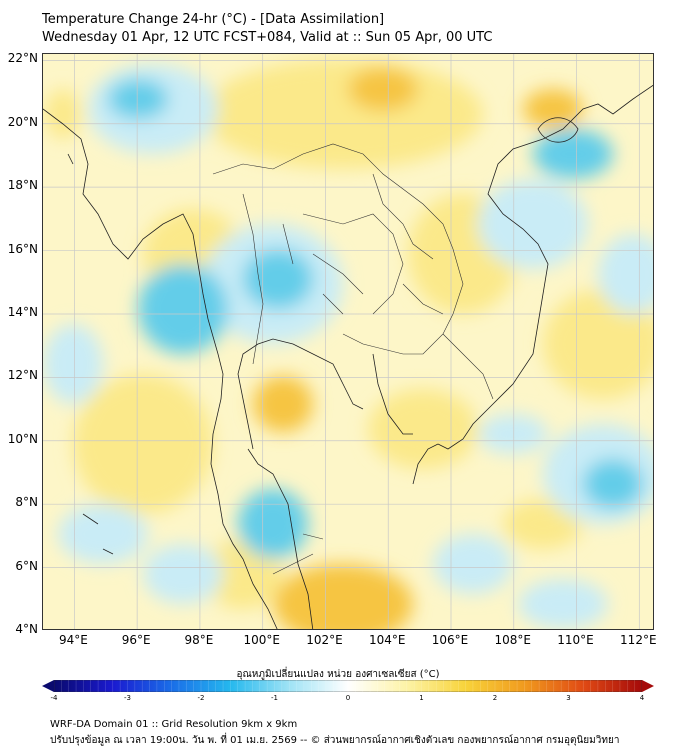 This screenshot has height=756, width=676. Describe the element at coordinates (199, 640) in the screenshot. I see `longitude-label: 98°E` at that location.